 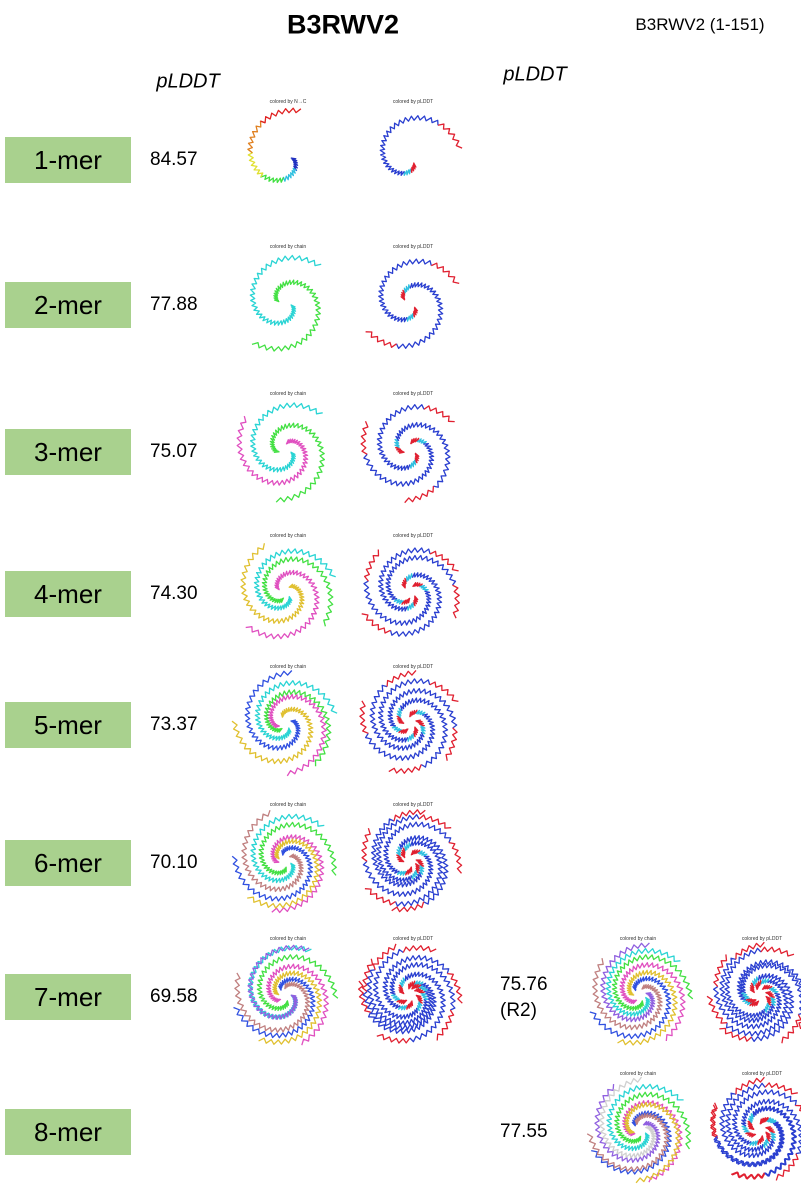 What do you see at coordinates (68, 594) in the screenshot?
I see `row-label: 4-mer` at bounding box center [68, 594].